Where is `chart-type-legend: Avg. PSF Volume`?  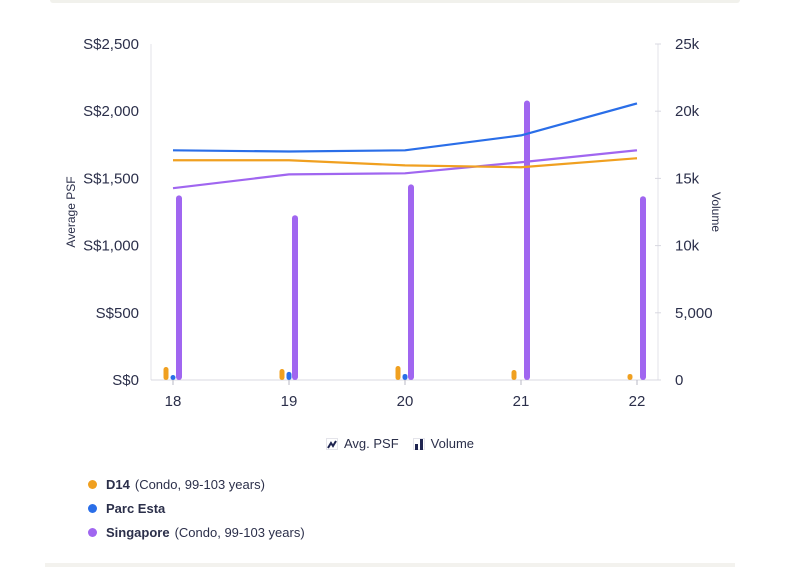 chart-type-legend: Avg. PSF Volume is located at coordinates (400, 443).